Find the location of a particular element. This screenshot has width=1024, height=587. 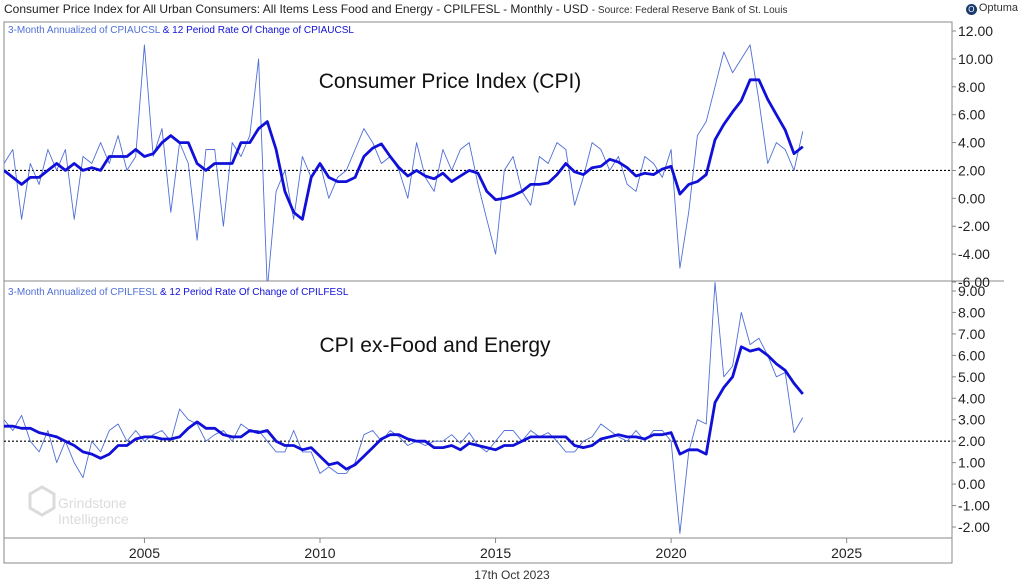

y-tick-label: 5.00 is located at coordinates (971, 377).